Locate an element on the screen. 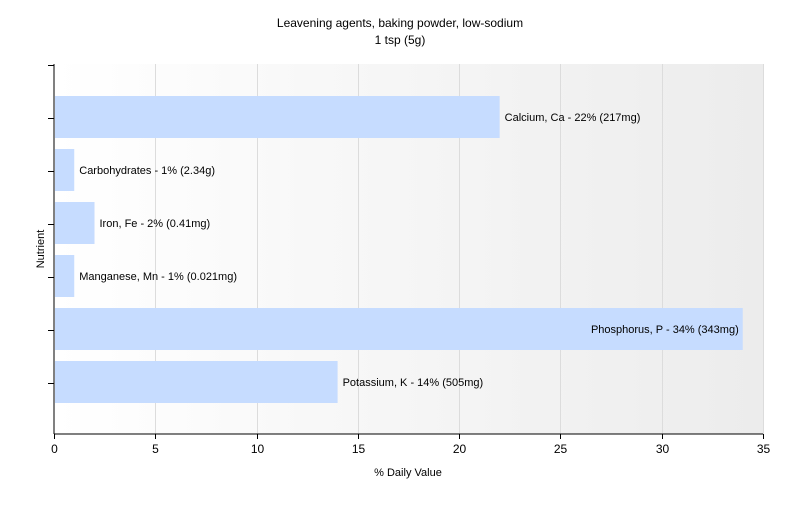  bar-data-label: Carbohydrates - 1% (2.34g) is located at coordinates (147, 171).